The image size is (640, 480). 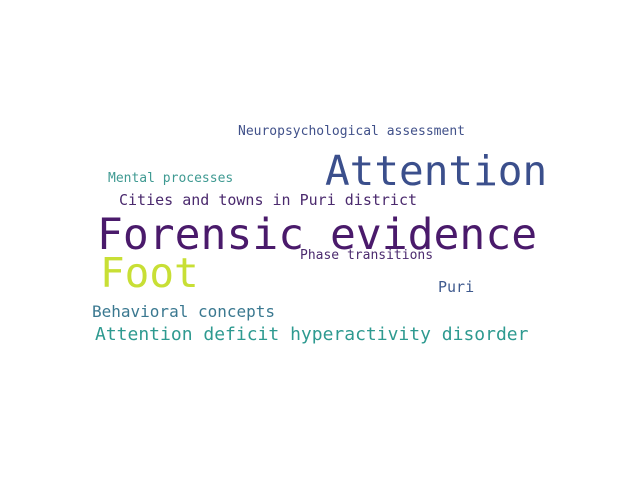 What do you see at coordinates (351, 131) in the screenshot?
I see `word-neuropsychological-assessment: Neuropsychological assessment` at bounding box center [351, 131].